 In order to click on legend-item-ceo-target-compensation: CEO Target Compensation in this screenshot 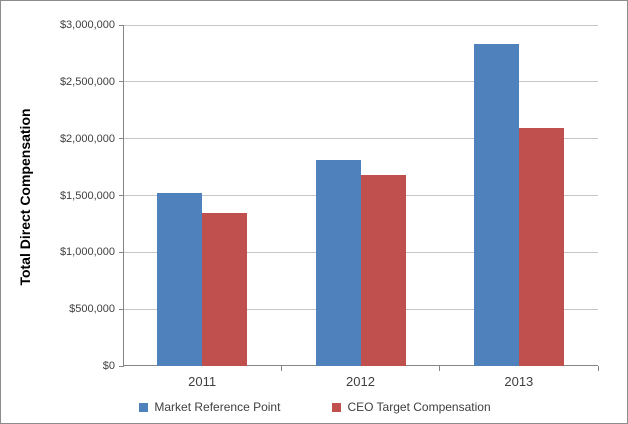, I will do `click(411, 407)`.